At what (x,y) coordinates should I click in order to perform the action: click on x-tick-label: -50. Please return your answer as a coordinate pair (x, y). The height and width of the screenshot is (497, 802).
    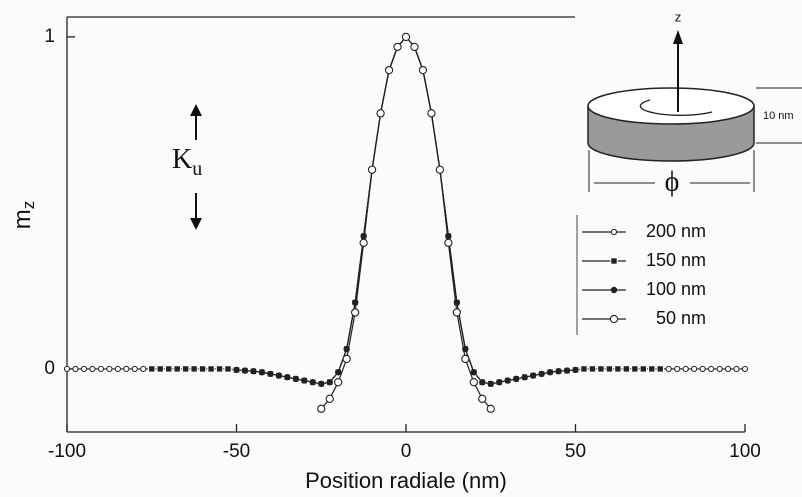
    Looking at the image, I should click on (236, 451).